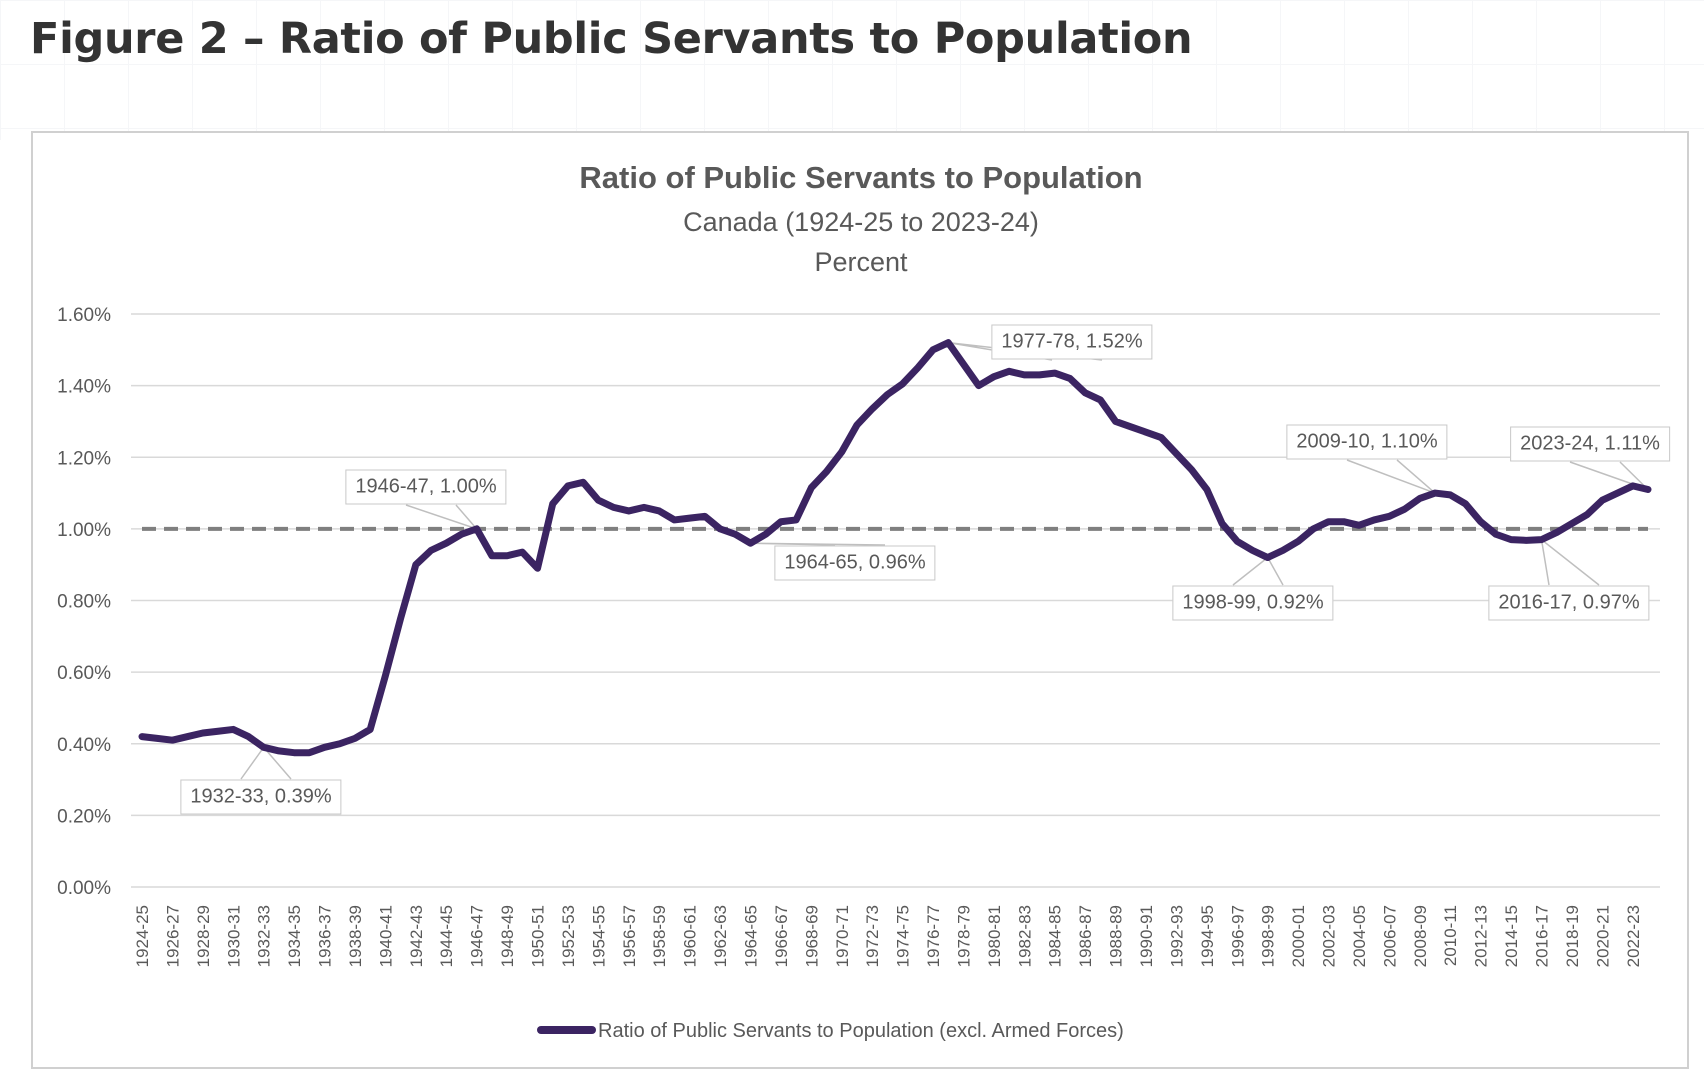 The image size is (1704, 1084). What do you see at coordinates (568, 936) in the screenshot?
I see `x-tick-label: 1952-53` at bounding box center [568, 936].